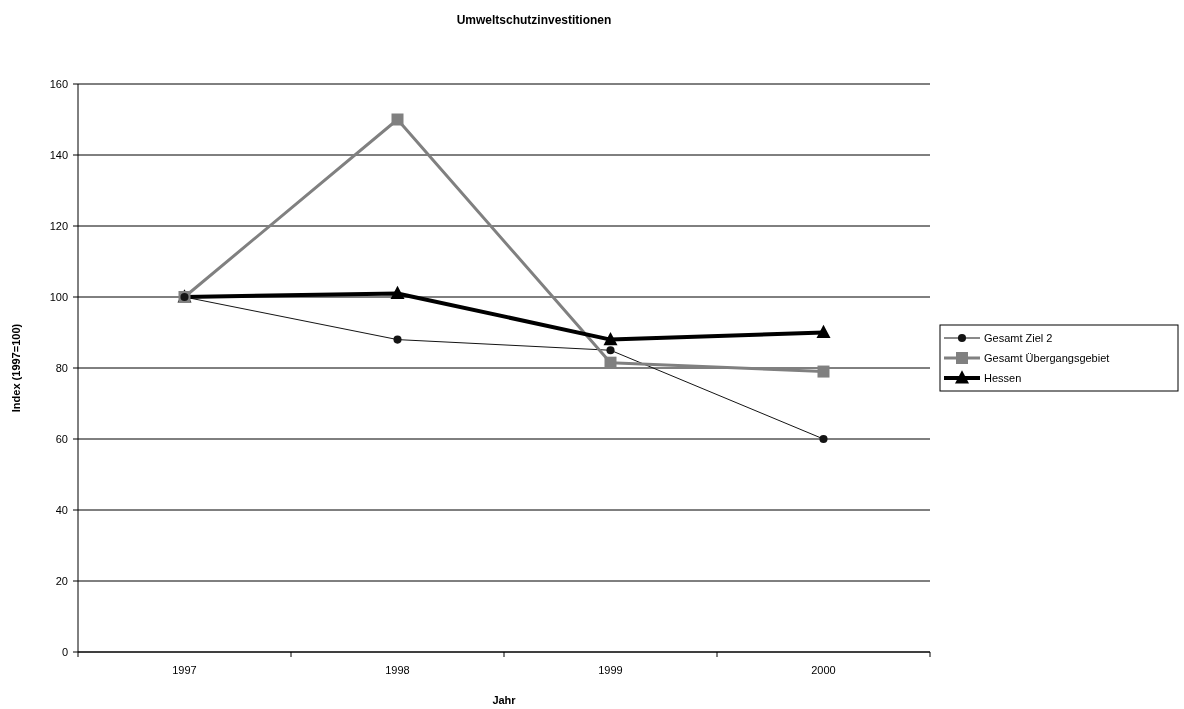 This screenshot has width=1184, height=709. What do you see at coordinates (61, 509) in the screenshot?
I see `y-tick-label: 40` at bounding box center [61, 509].